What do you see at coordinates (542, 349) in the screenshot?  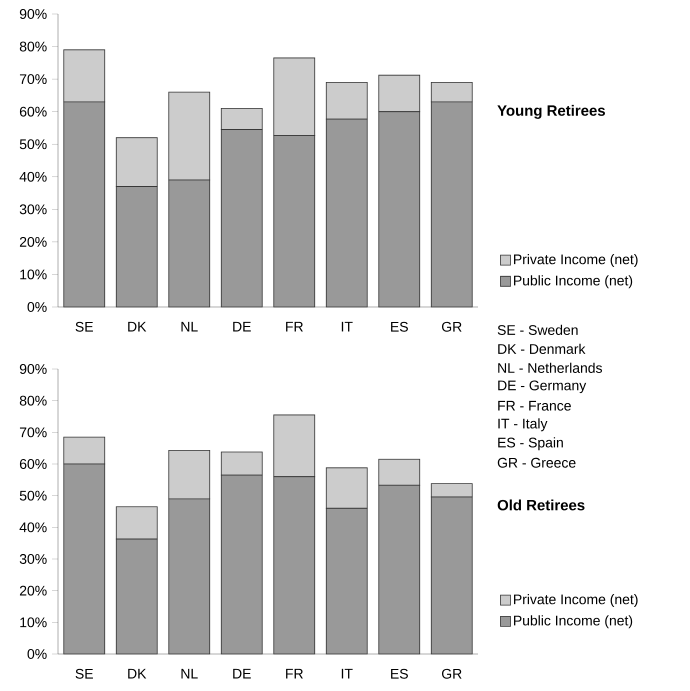 I see `text: DK - Denmark` at bounding box center [542, 349].